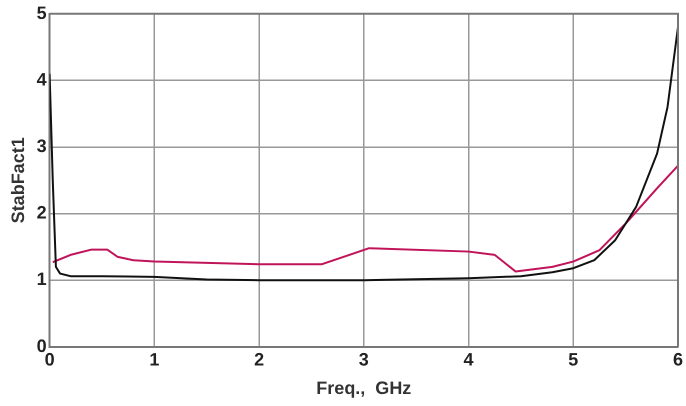 This screenshot has height=406, width=686. I want to click on y-tick-label: 1, so click(41, 279).